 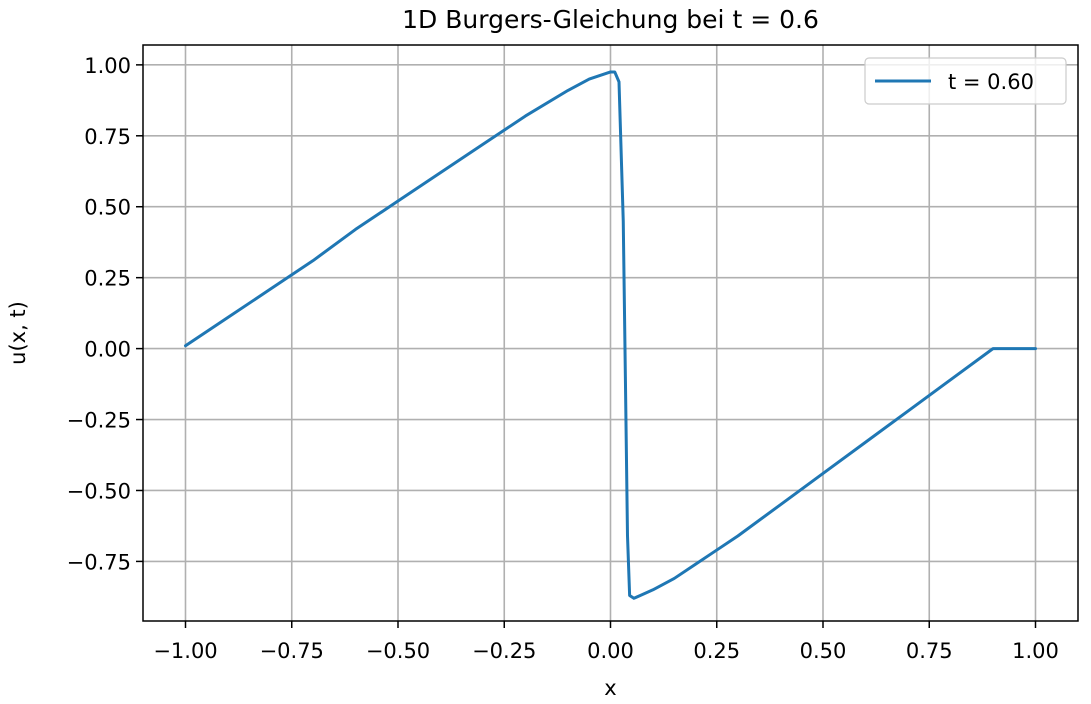 I want to click on x-tick-label: 0.75, so click(x=929, y=651).